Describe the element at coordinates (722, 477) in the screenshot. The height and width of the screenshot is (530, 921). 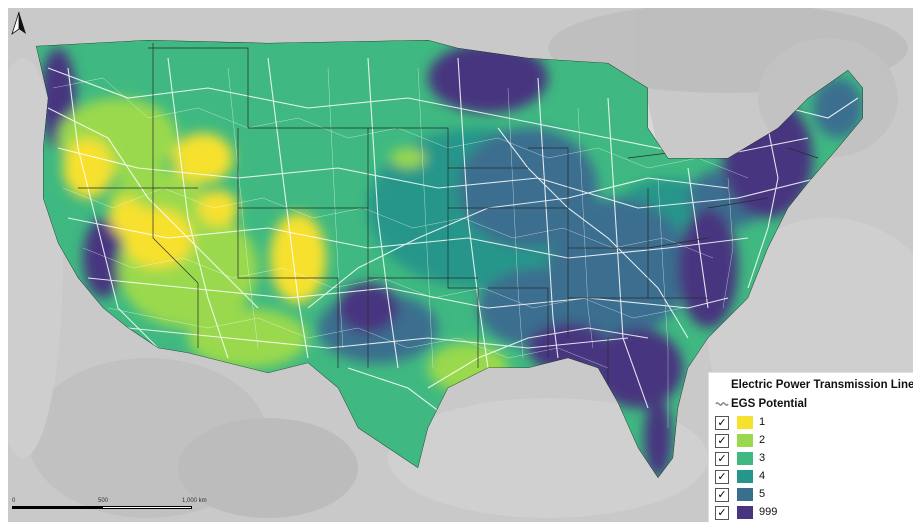
I see `legend-checkbox-4: ✓` at that location.